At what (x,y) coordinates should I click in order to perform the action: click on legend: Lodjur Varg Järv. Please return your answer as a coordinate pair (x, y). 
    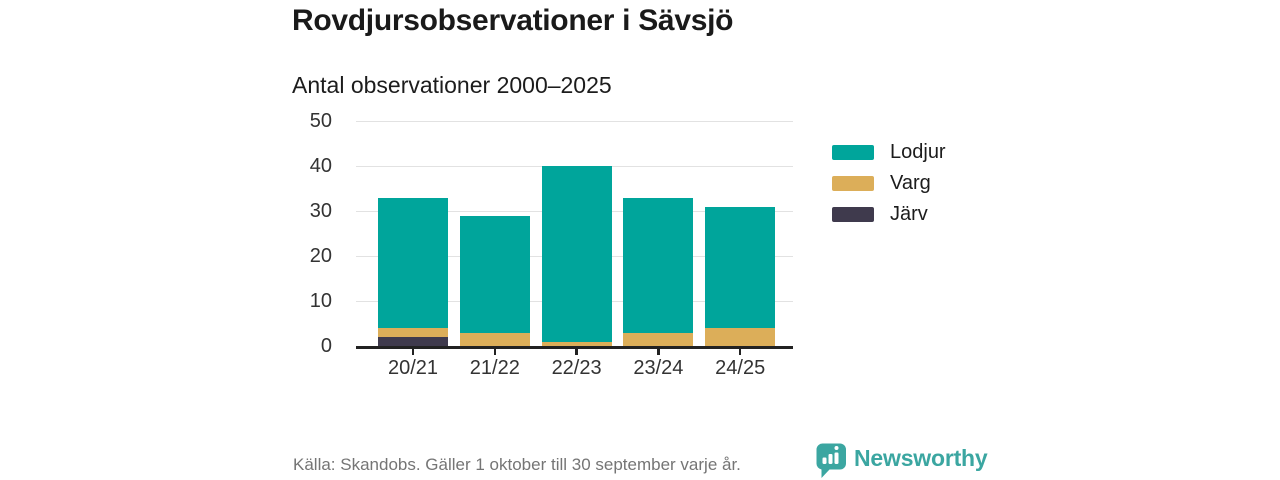
    Looking at the image, I should click on (889, 189).